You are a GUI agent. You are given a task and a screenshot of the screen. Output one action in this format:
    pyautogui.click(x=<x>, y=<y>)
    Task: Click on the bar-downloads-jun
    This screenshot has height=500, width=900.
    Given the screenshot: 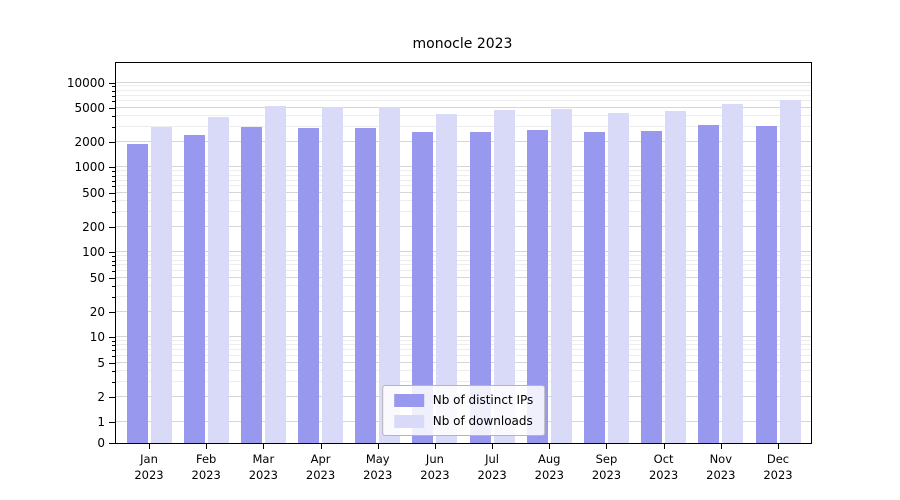 What is the action you would take?
    pyautogui.click(x=447, y=278)
    